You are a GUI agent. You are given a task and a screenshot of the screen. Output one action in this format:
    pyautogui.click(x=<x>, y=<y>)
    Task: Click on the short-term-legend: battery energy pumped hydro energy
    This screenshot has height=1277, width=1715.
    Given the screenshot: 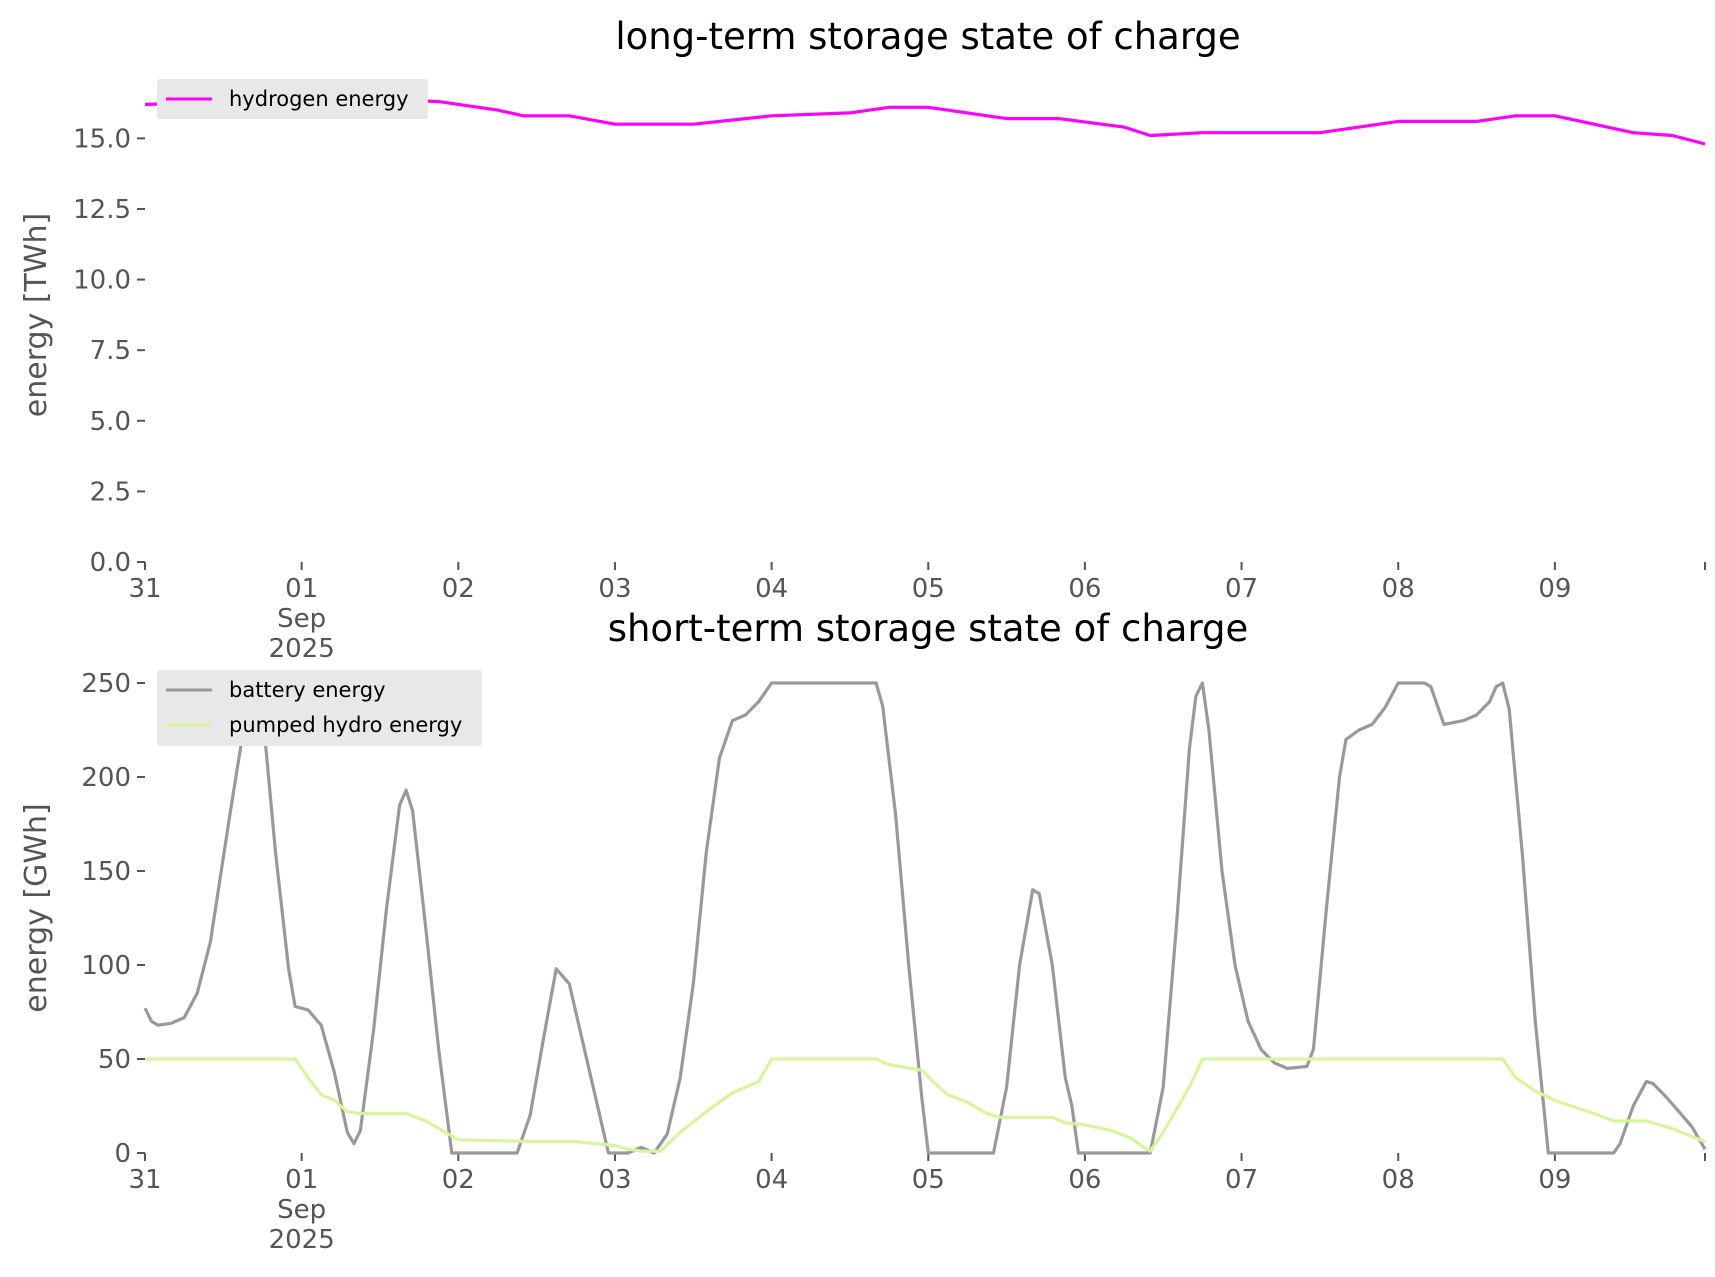 What is the action you would take?
    pyautogui.click(x=319, y=708)
    